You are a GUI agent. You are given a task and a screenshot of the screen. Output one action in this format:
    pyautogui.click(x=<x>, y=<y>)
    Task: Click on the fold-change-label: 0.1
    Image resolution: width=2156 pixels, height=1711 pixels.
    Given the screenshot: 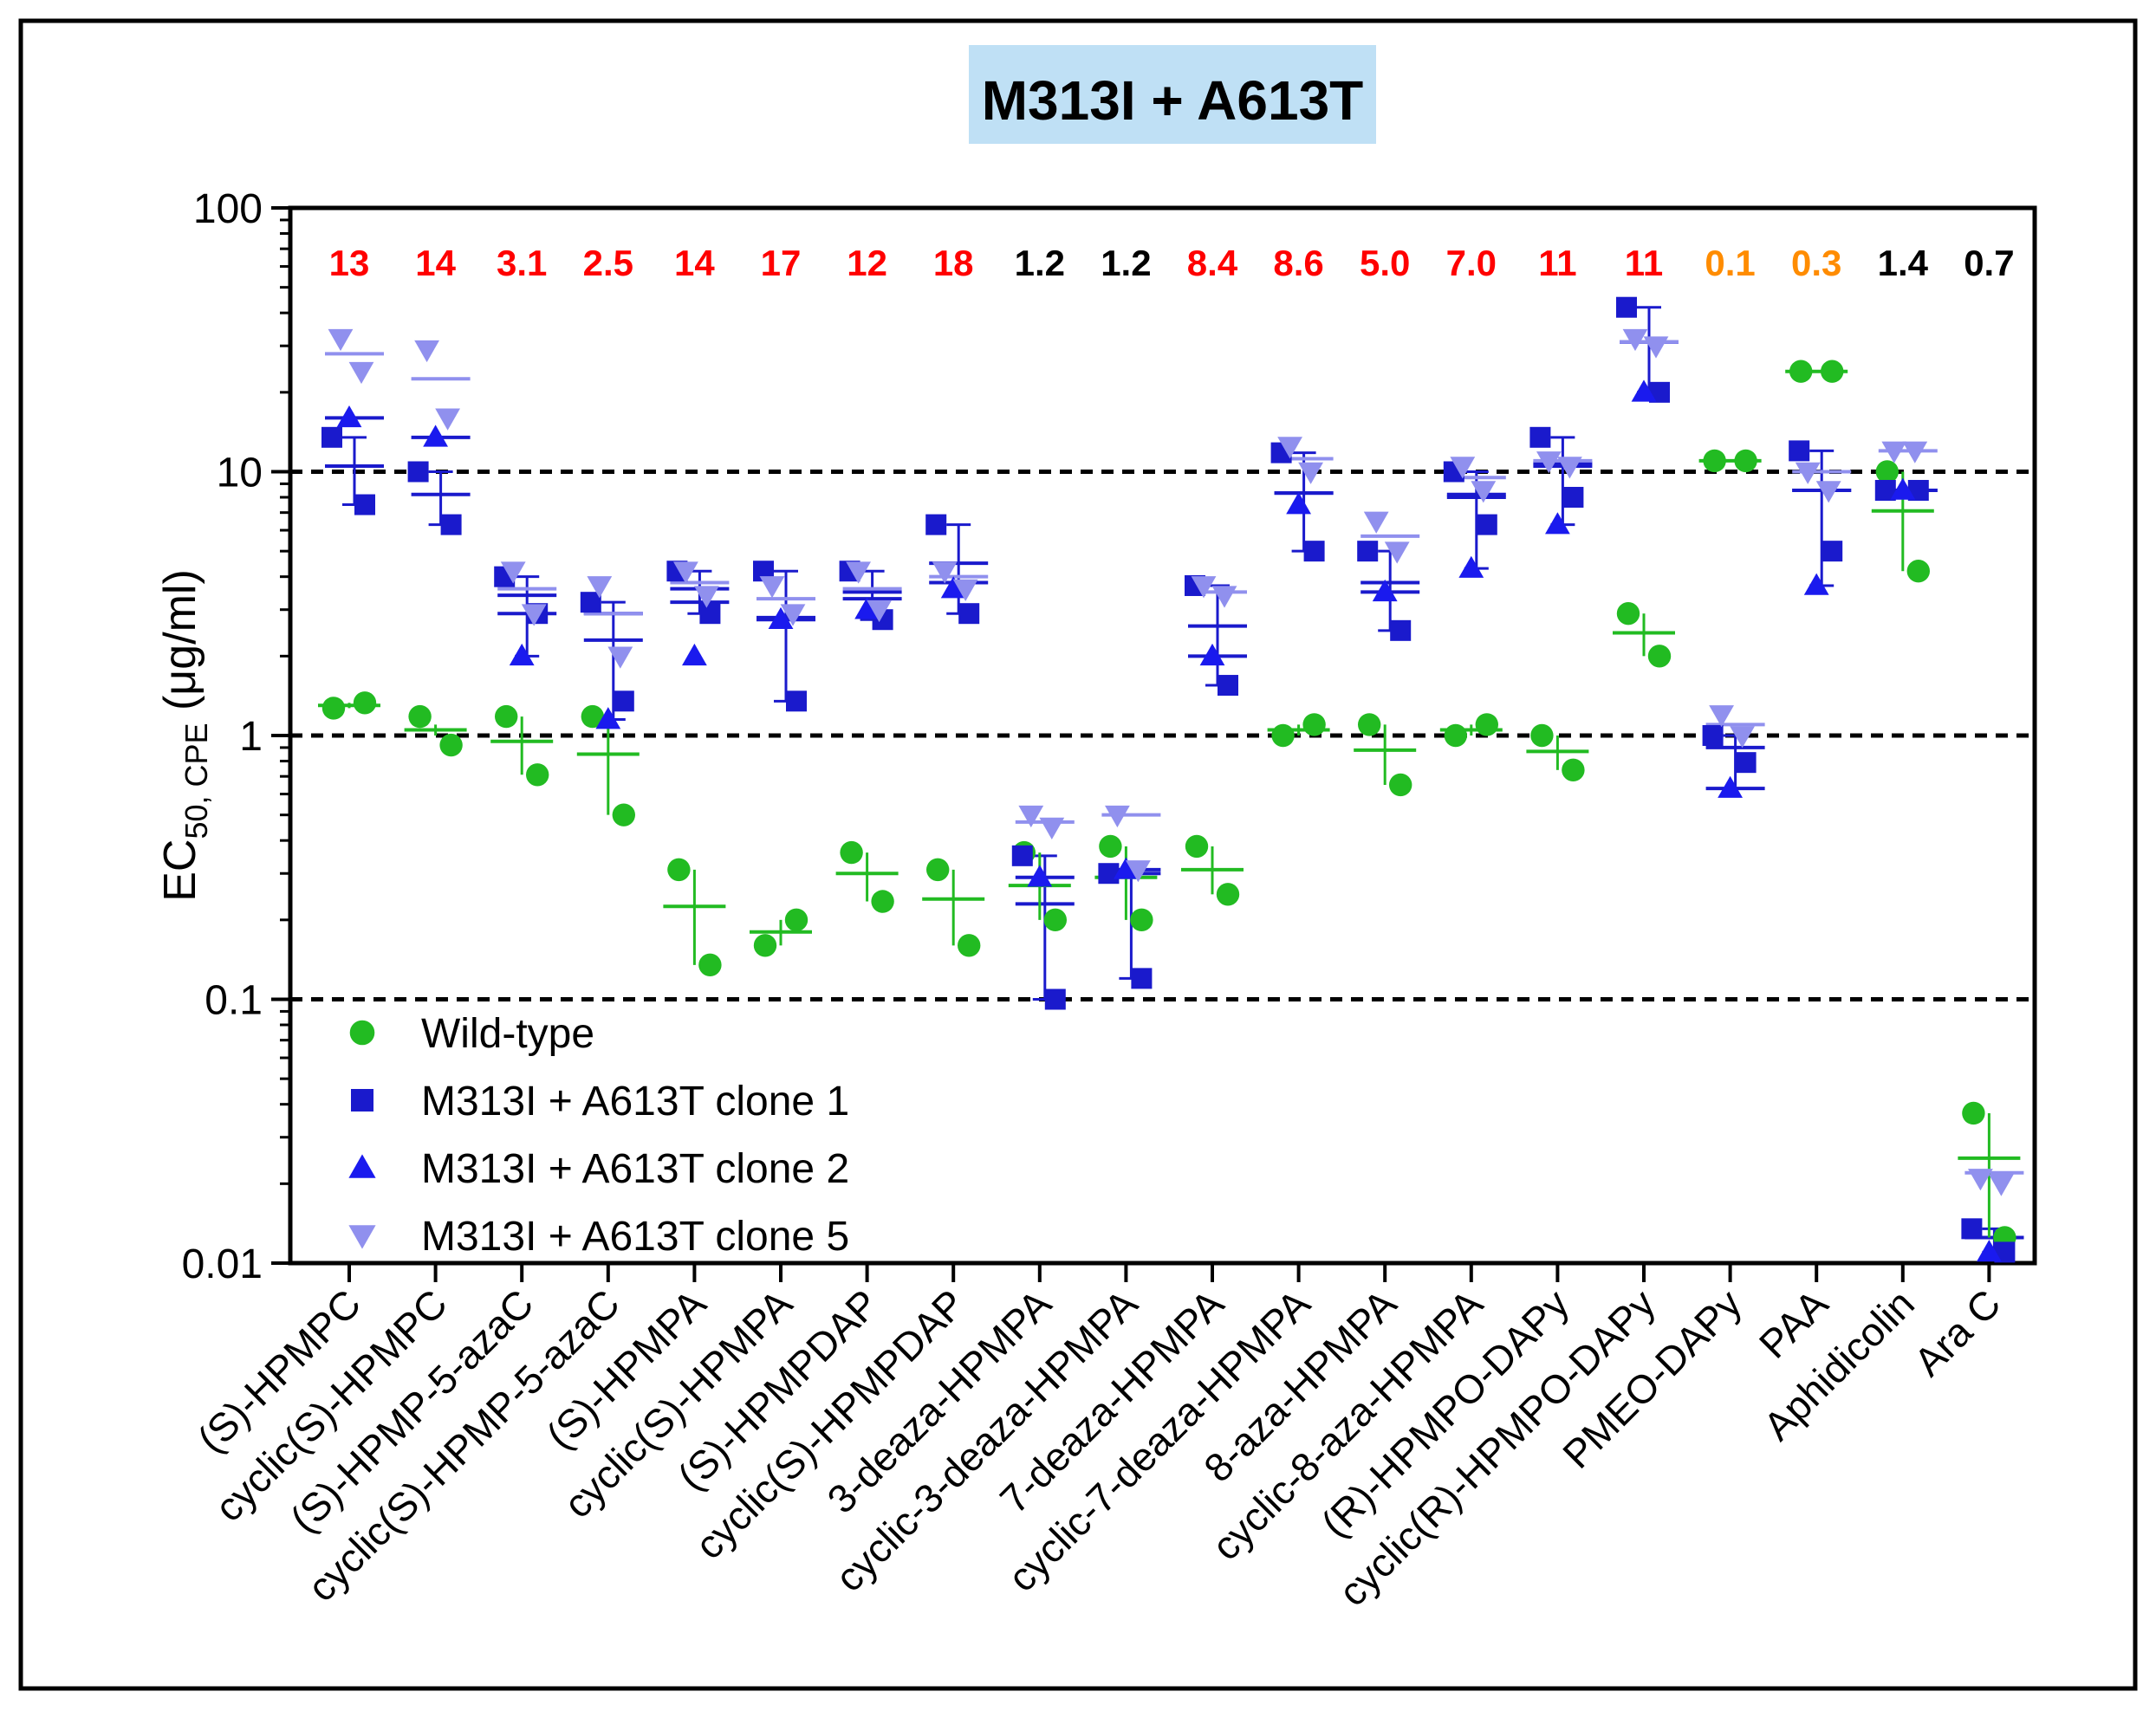 What is the action you would take?
    pyautogui.click(x=1730, y=263)
    